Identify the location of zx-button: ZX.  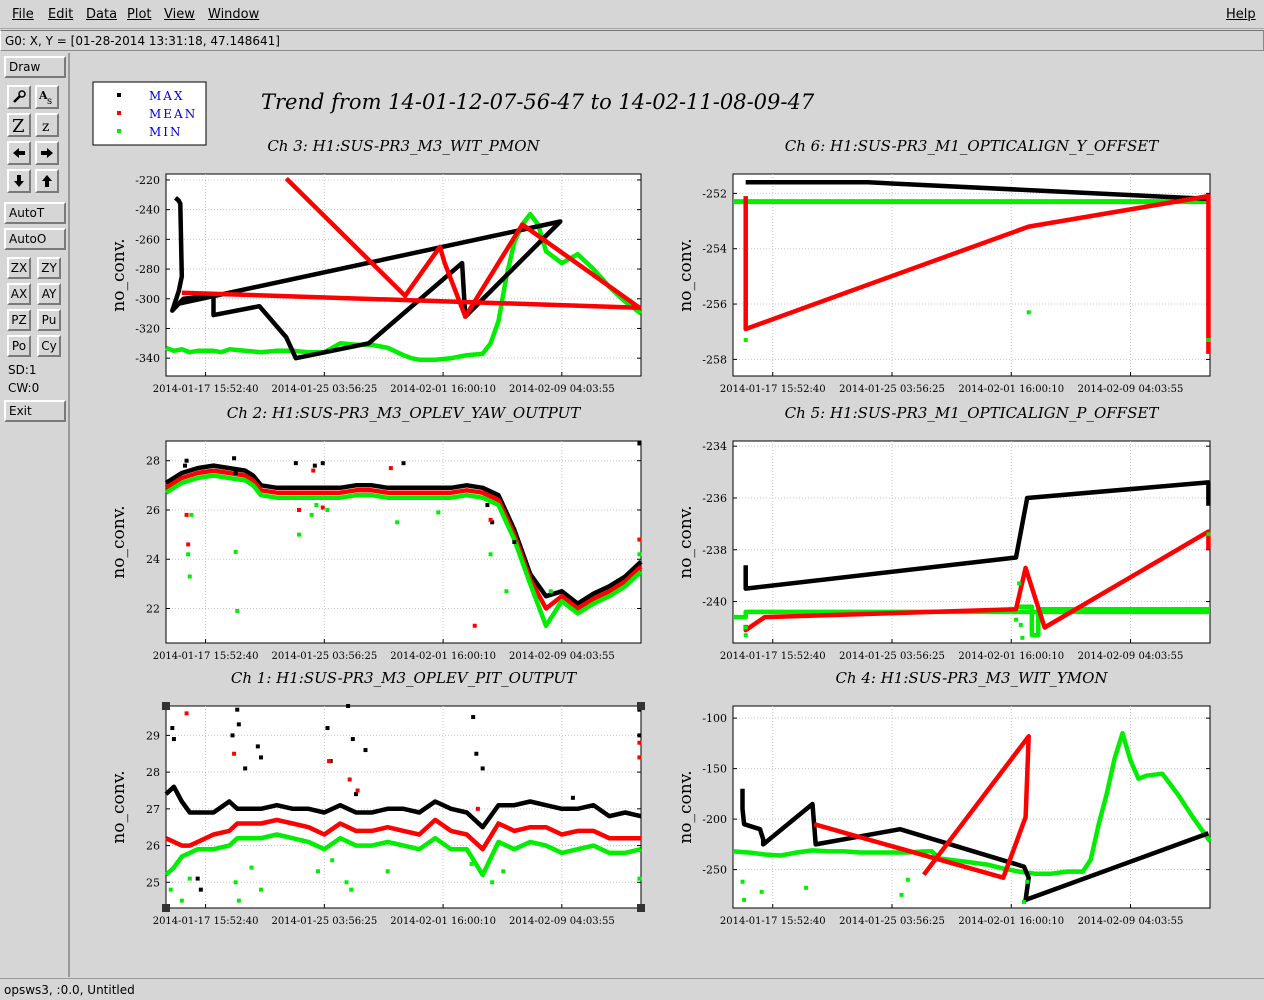
(19, 268).